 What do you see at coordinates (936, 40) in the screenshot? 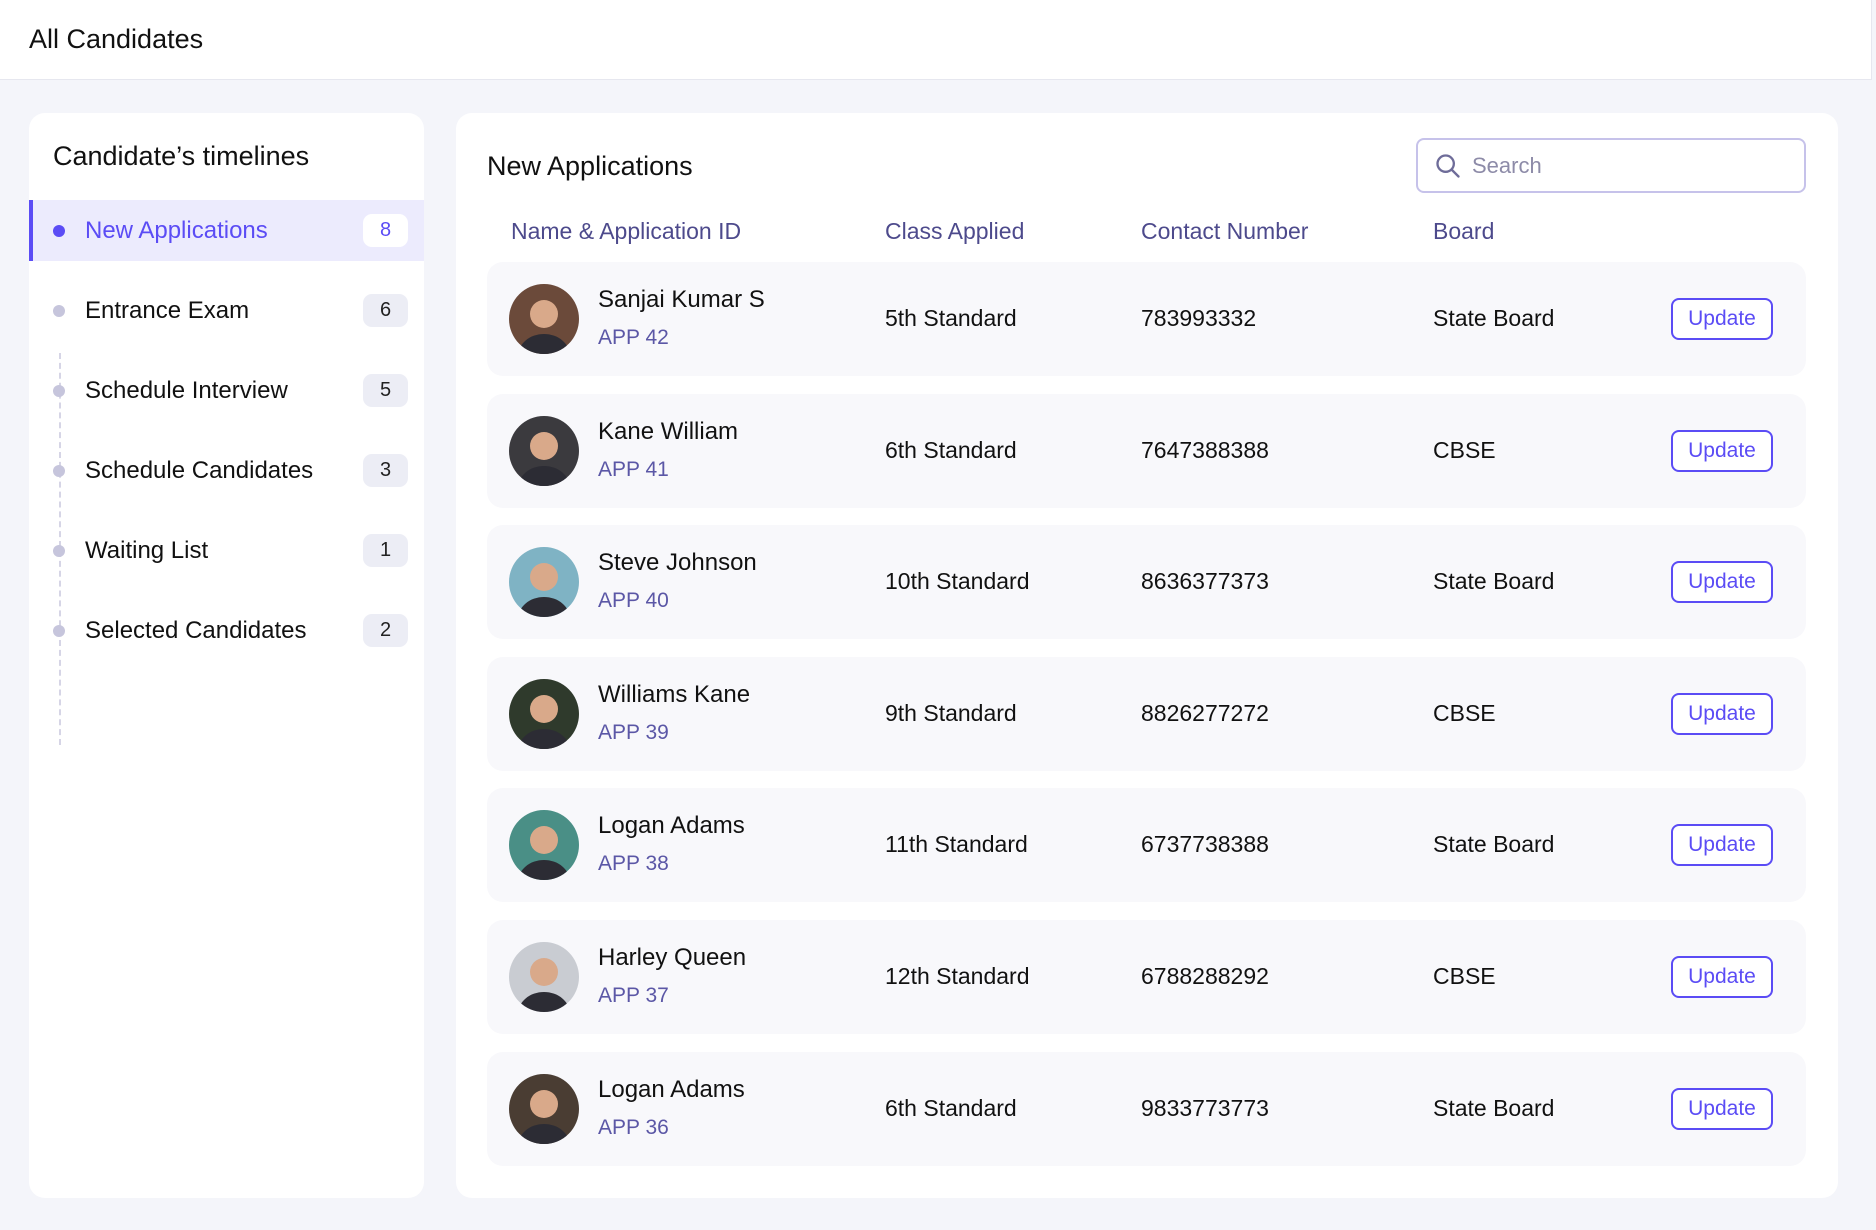
I see `page-header: All Candidates` at bounding box center [936, 40].